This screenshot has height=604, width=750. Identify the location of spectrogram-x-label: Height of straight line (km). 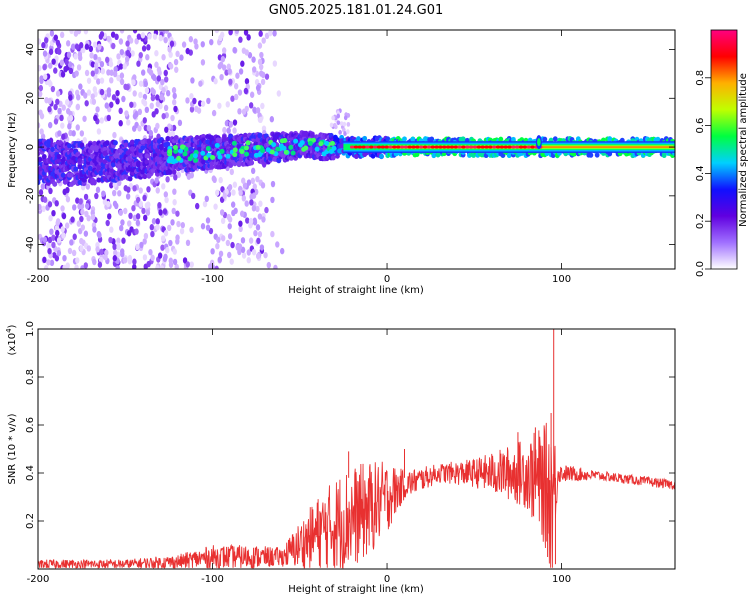
(356, 290).